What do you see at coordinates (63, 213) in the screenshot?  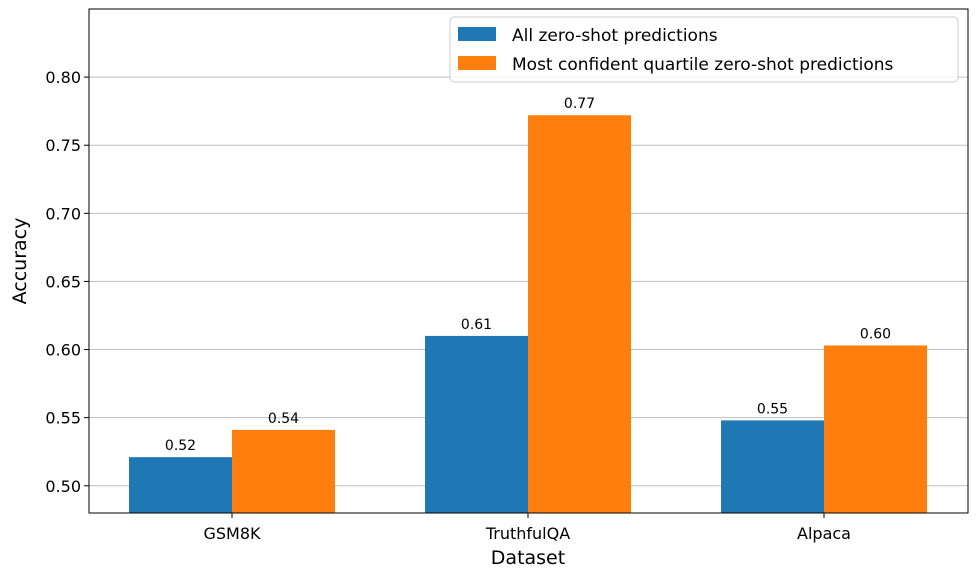 I see `y-tick-label: 0.70` at bounding box center [63, 213].